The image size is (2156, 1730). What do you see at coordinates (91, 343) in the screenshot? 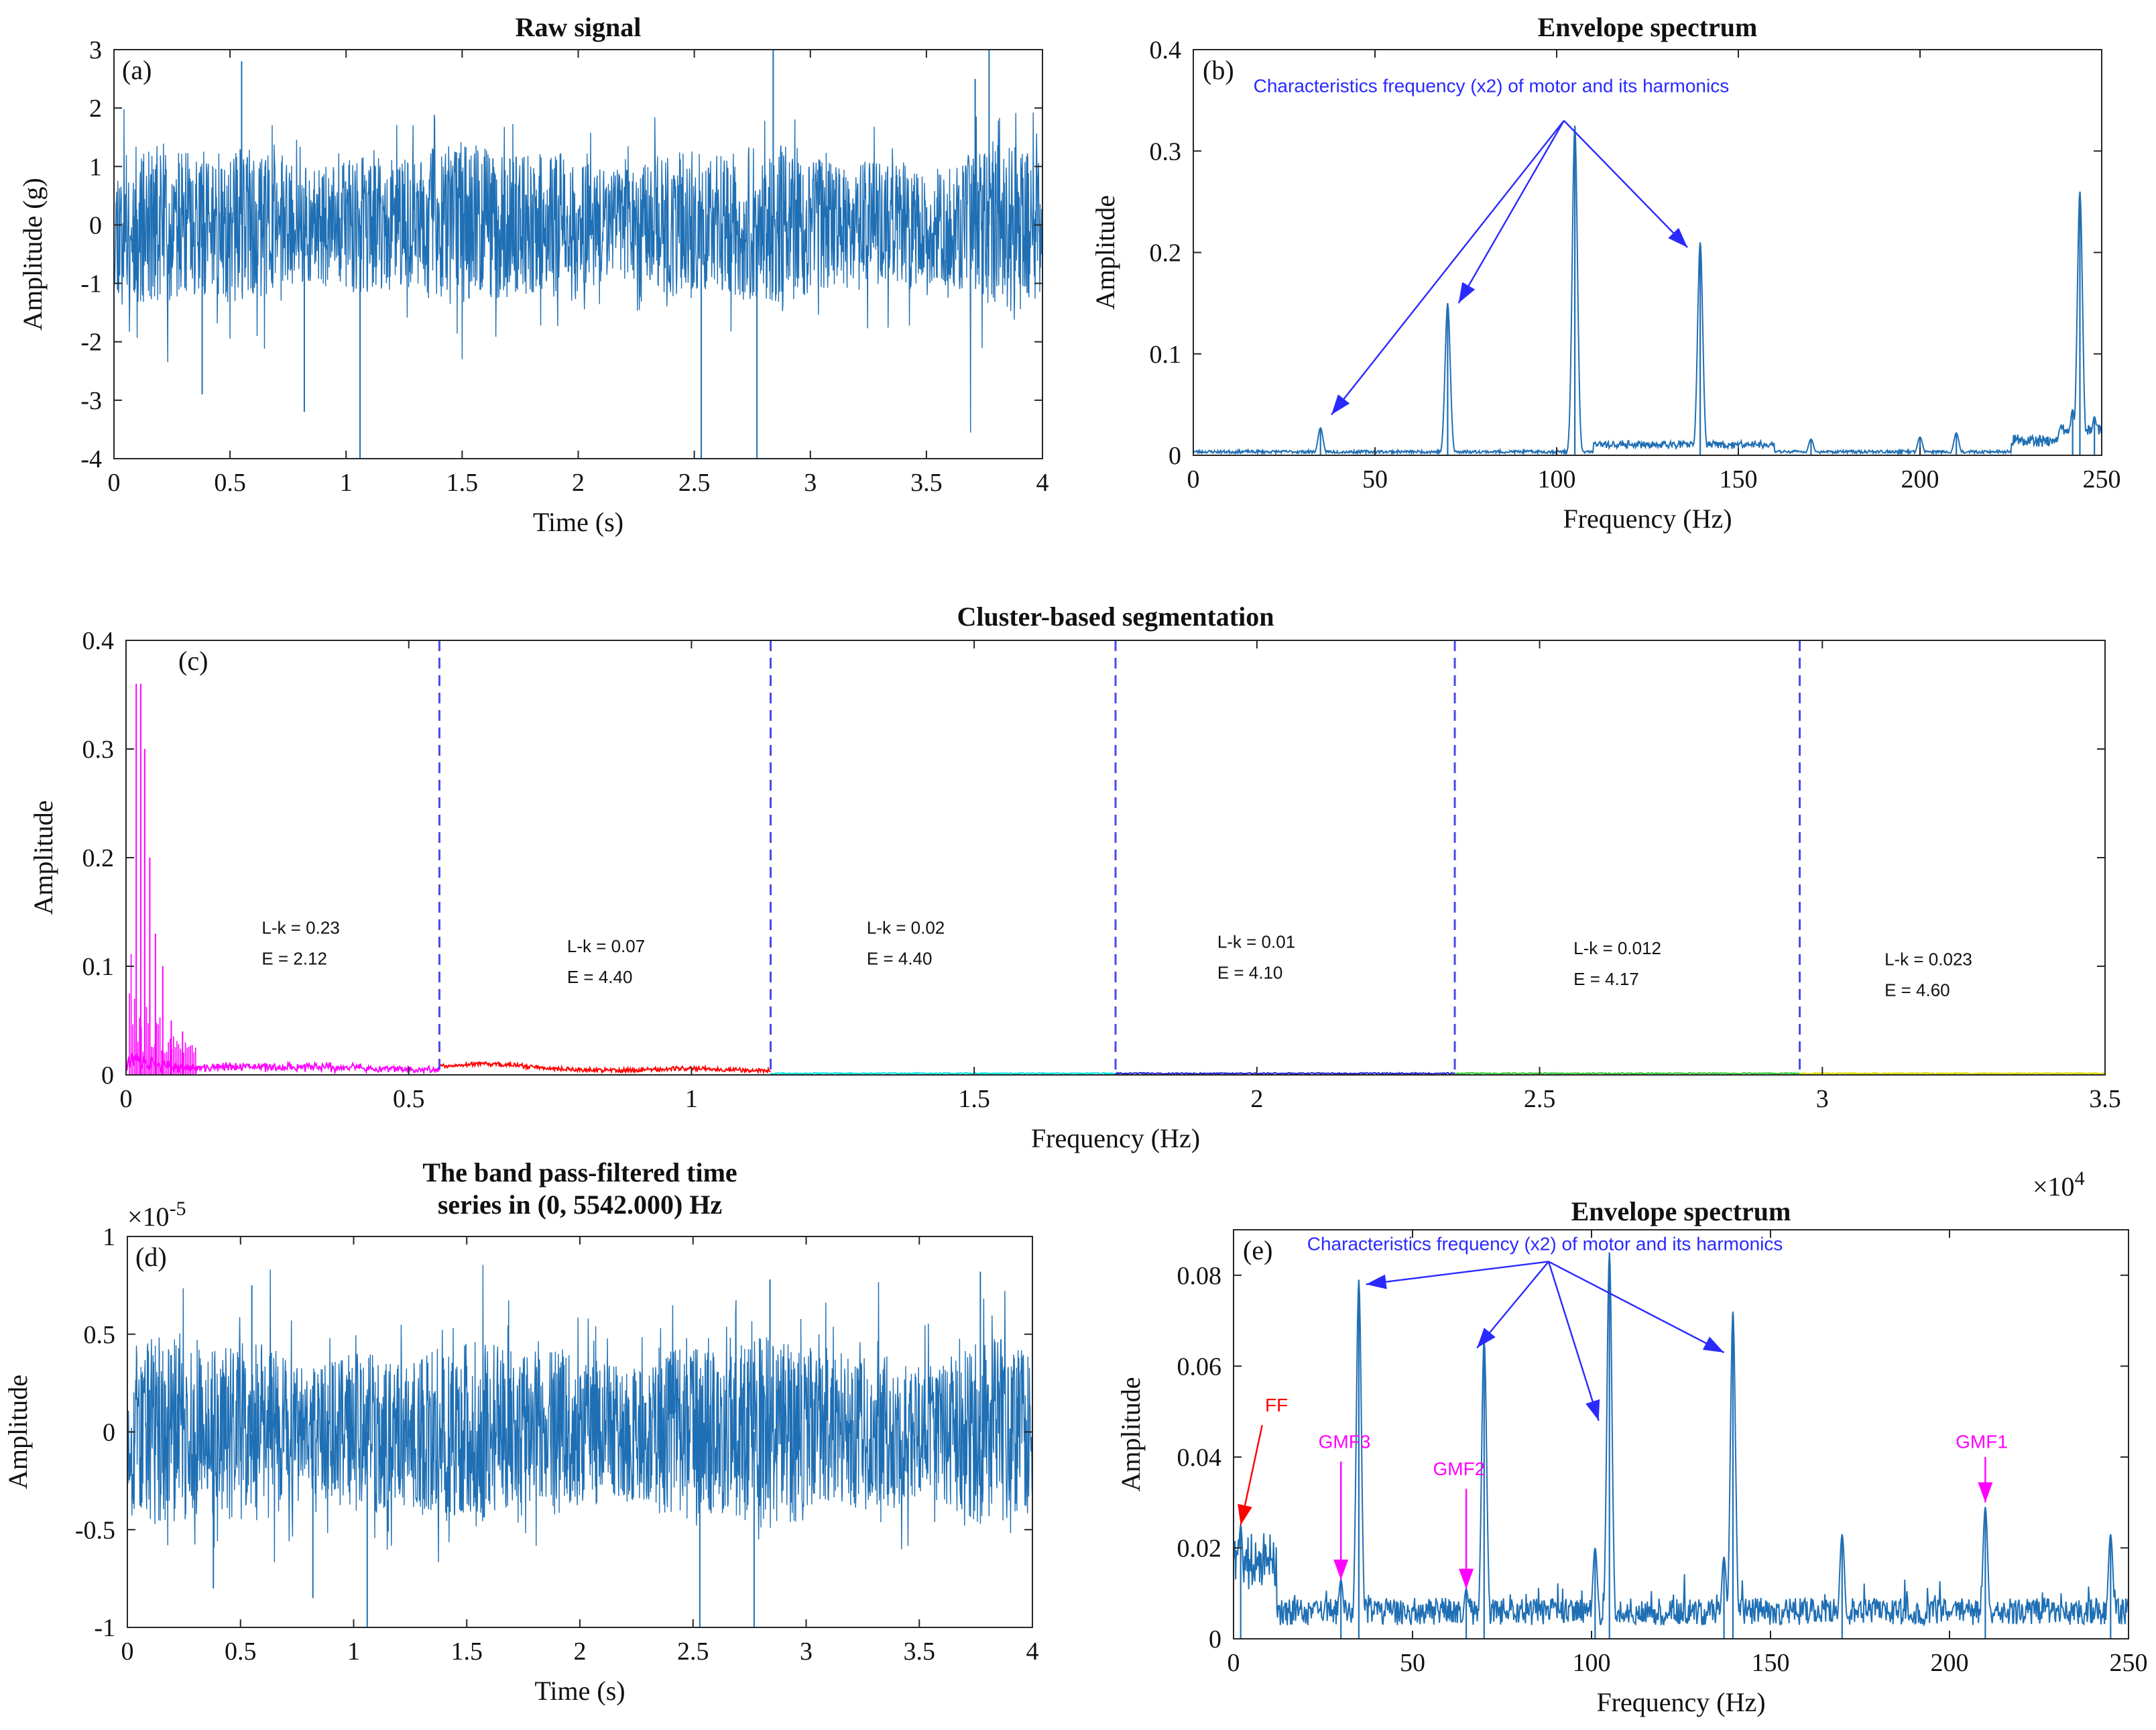
I see `y-tick-label: -2` at bounding box center [91, 343].